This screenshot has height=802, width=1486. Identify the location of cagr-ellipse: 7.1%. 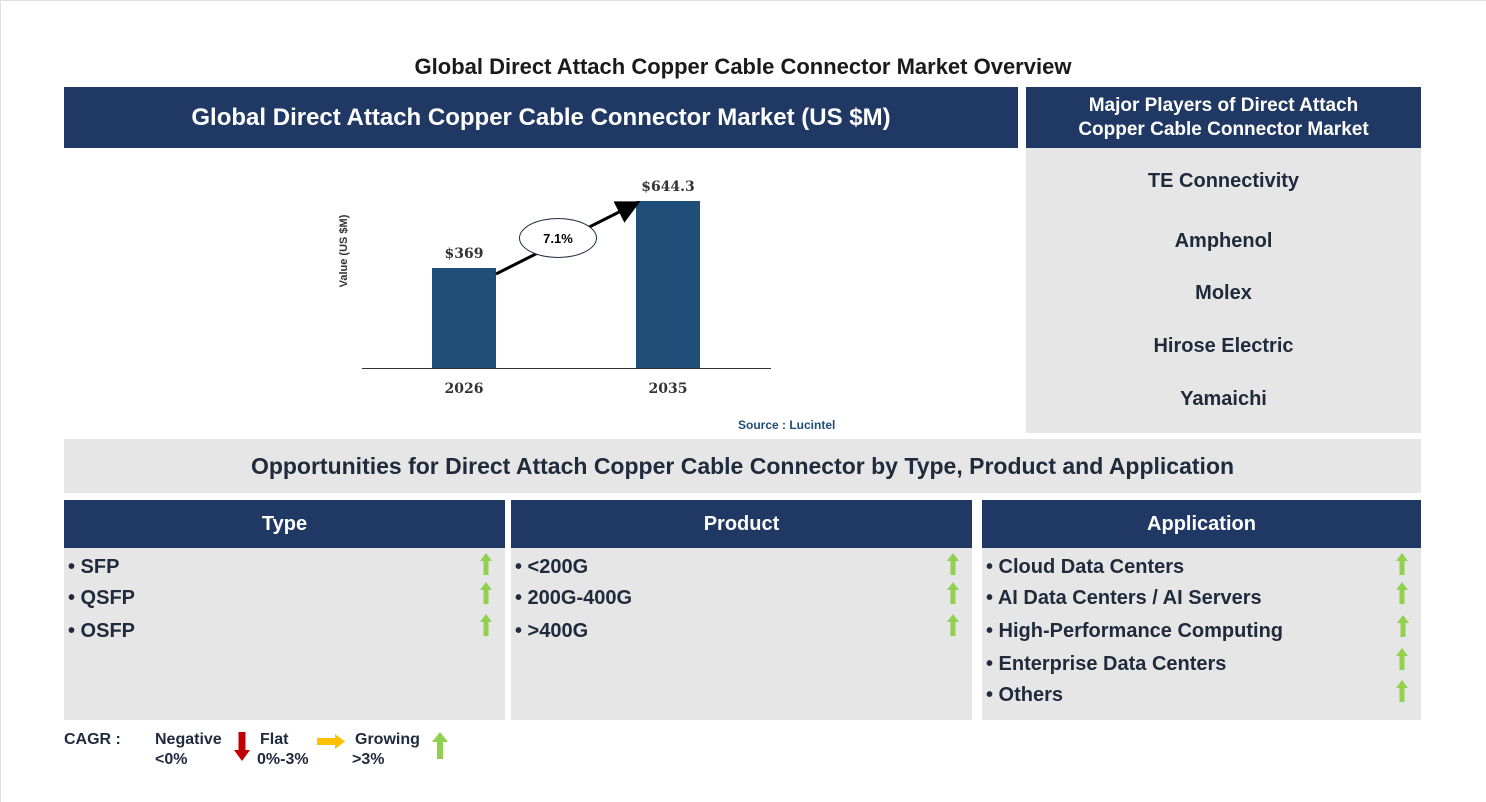
(558, 238).